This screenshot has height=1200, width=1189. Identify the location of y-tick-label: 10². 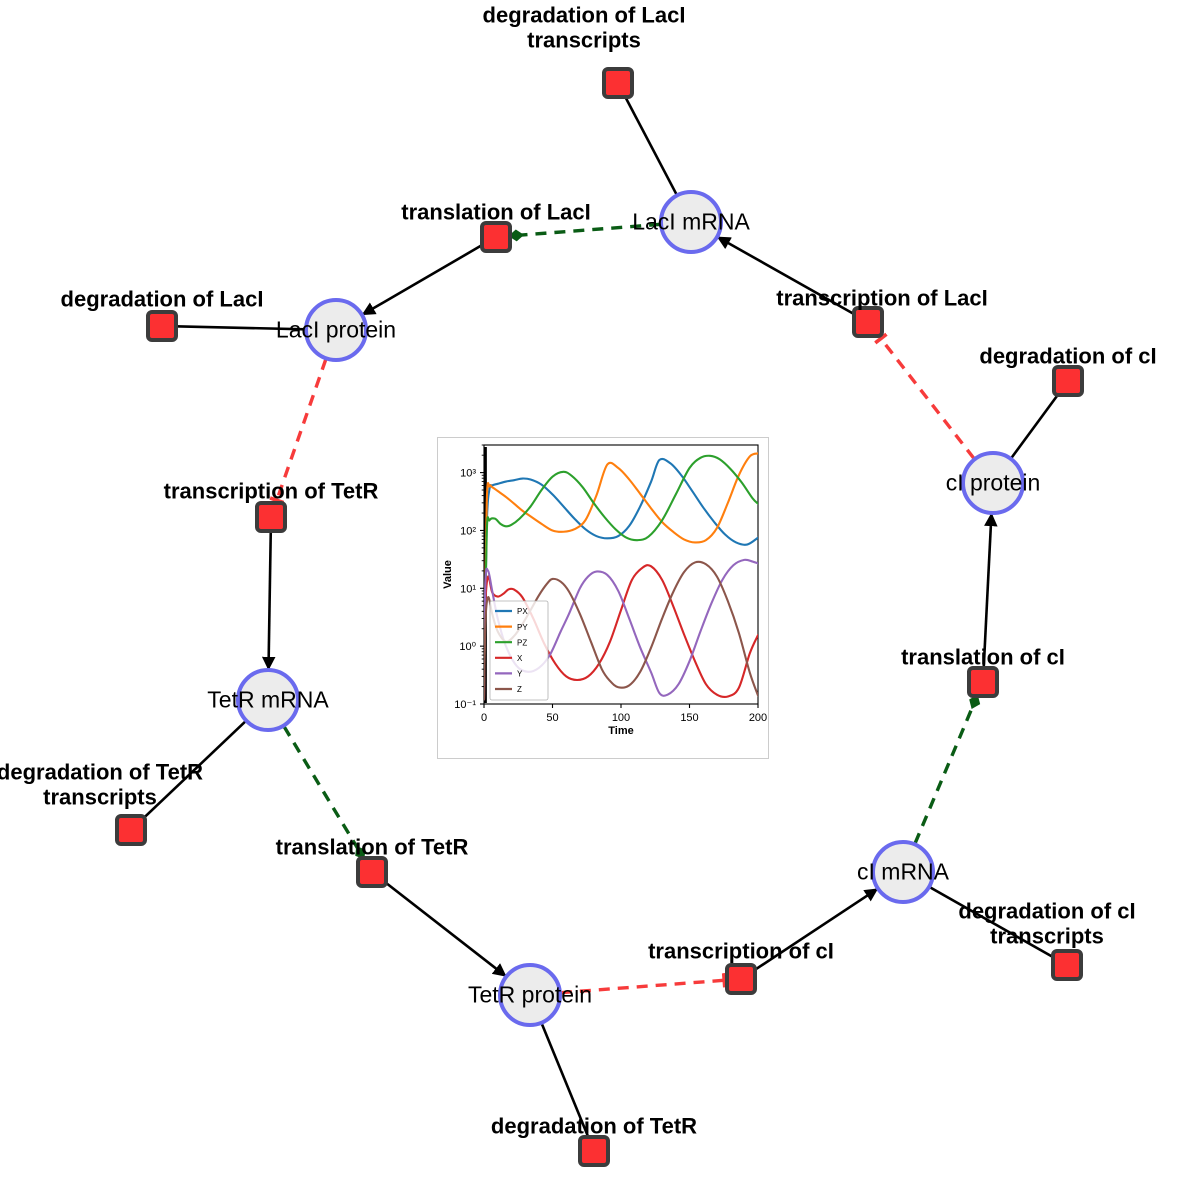
(468, 531).